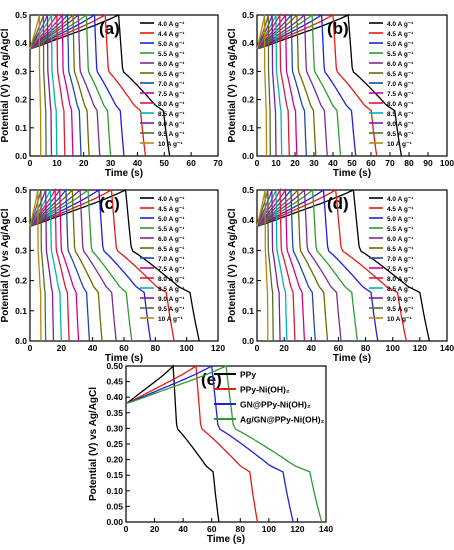 The image size is (454, 550). What do you see at coordinates (171, 114) in the screenshot?
I see `legend-entry: 8.5 A g⁻¹` at bounding box center [171, 114].